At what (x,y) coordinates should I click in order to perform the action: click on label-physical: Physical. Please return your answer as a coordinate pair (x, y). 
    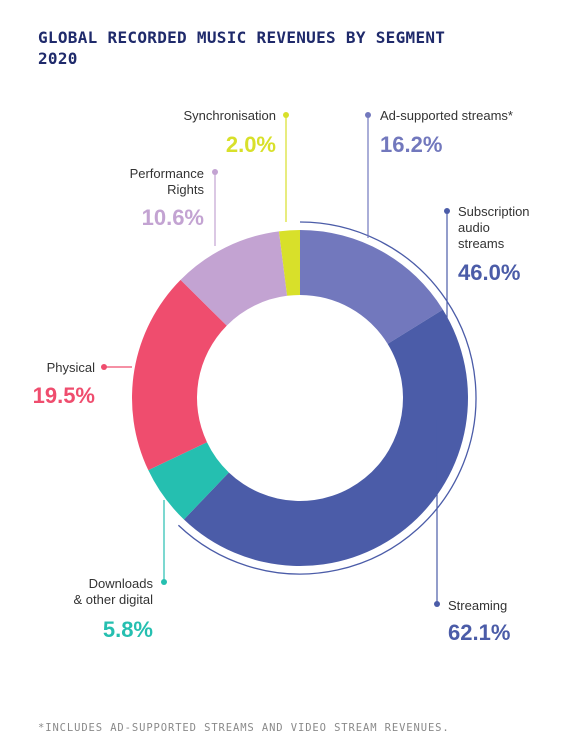
    Looking at the image, I should click on (71, 367).